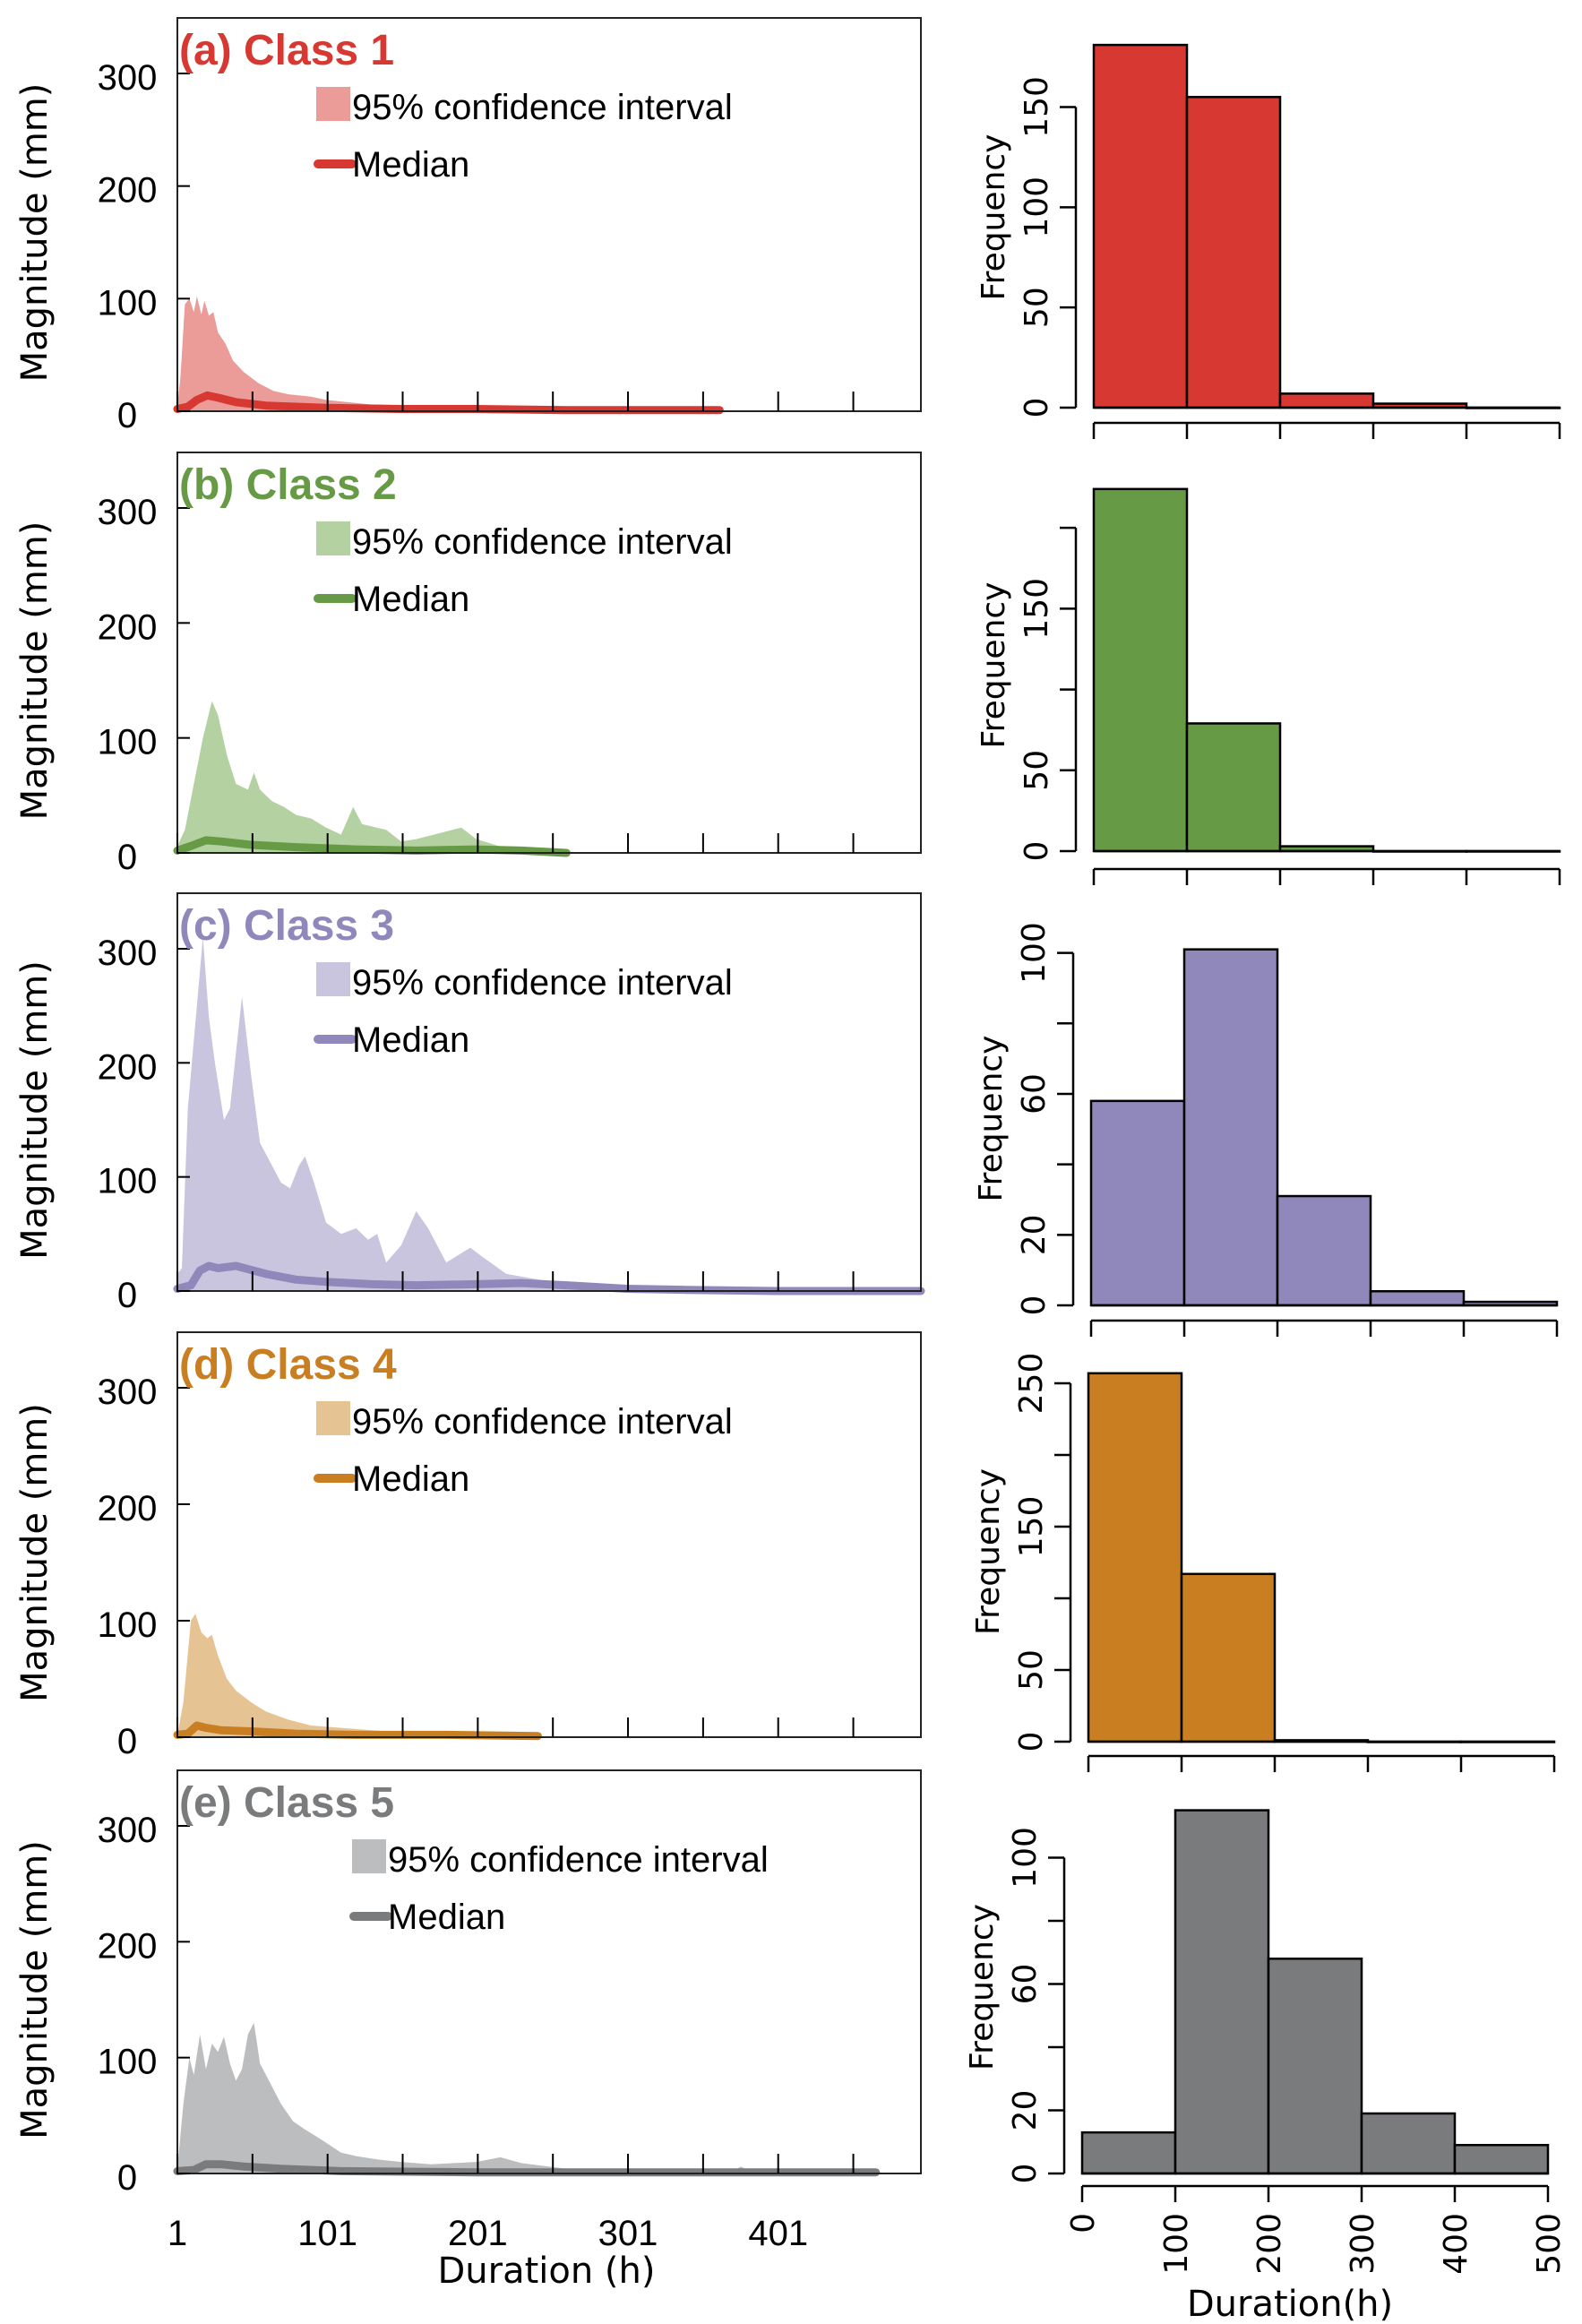 The width and height of the screenshot is (1582, 2324). I want to click on y-tick-label: 60, so click(1025, 1984).